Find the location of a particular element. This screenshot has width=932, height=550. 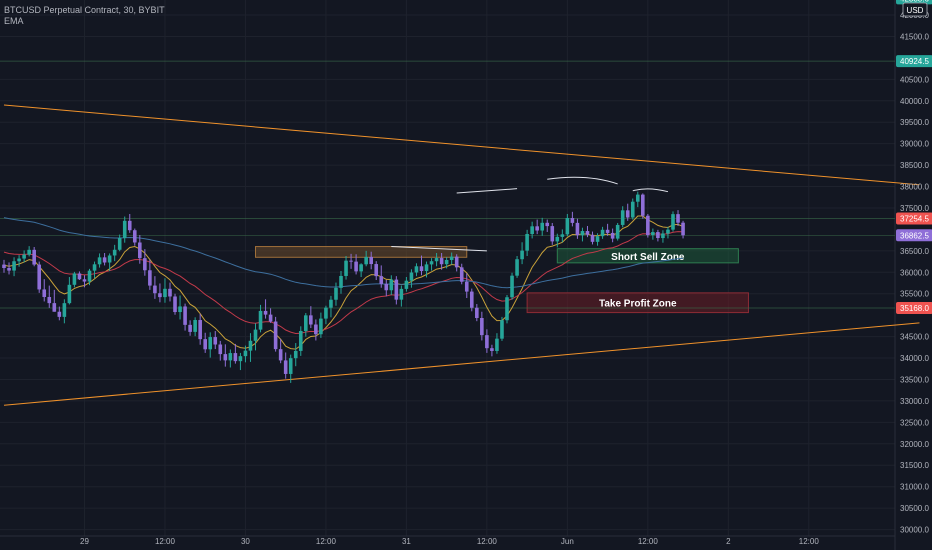

price-tick-label: 37500.0 is located at coordinates (914, 208).